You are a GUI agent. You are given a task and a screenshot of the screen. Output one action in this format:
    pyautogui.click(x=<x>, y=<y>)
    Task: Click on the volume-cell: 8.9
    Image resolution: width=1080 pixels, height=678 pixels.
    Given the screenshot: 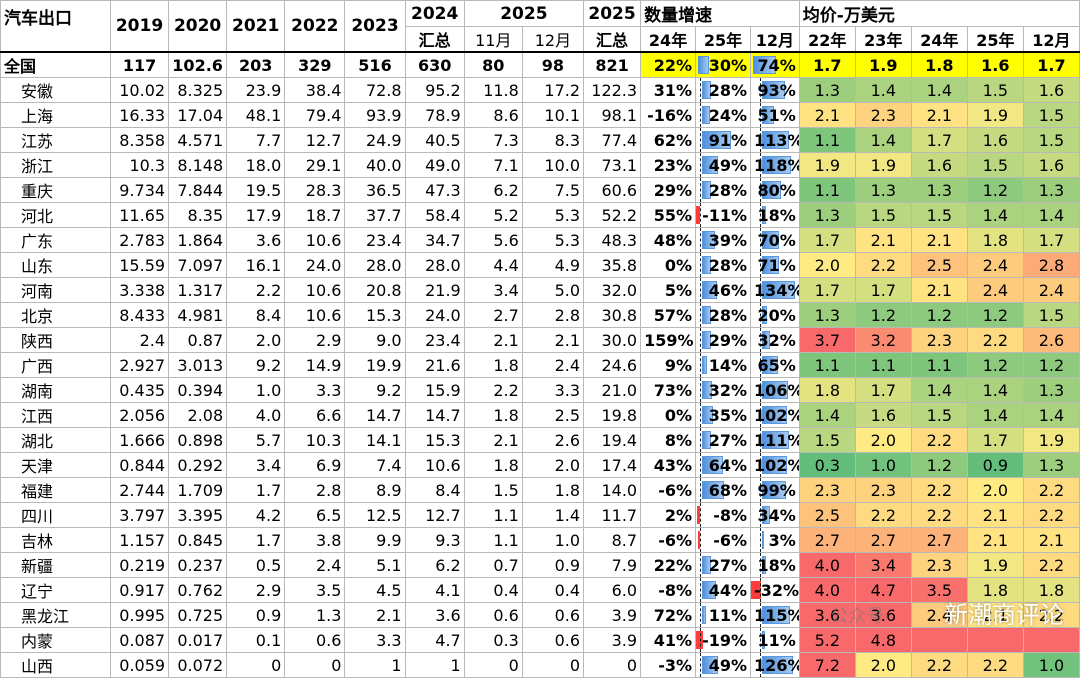 What is the action you would take?
    pyautogui.click(x=375, y=490)
    